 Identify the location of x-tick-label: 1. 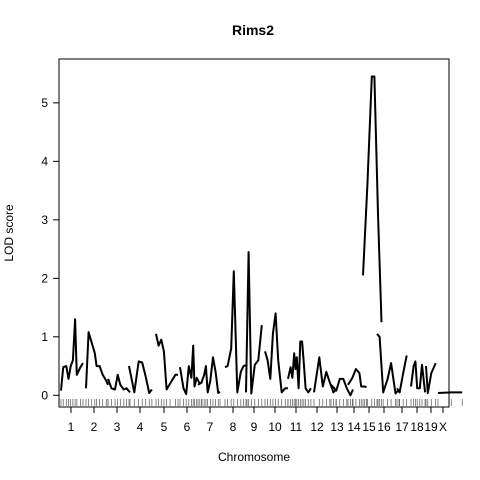
(71, 427).